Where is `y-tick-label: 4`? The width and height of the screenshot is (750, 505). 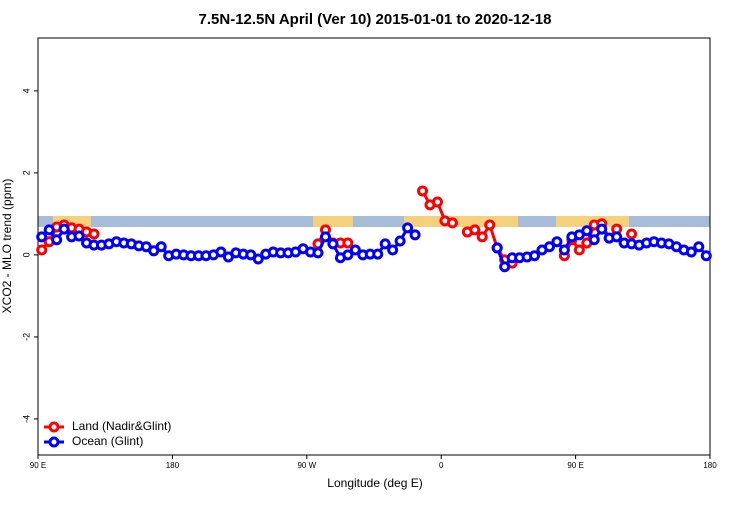
y-tick-label: 4 is located at coordinates (26, 90).